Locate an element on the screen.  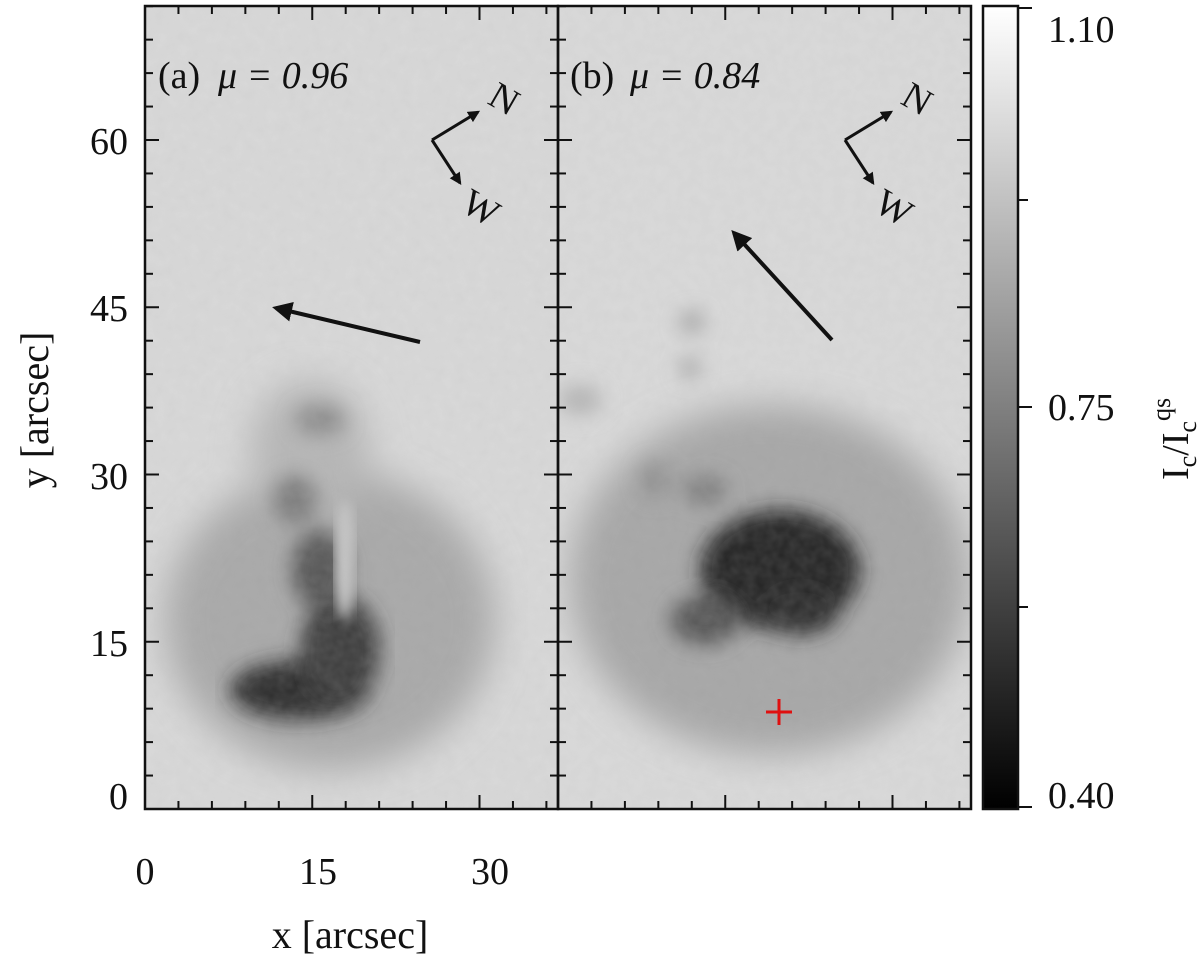
x-axis-label: x [arcsec] is located at coordinates (350, 934).